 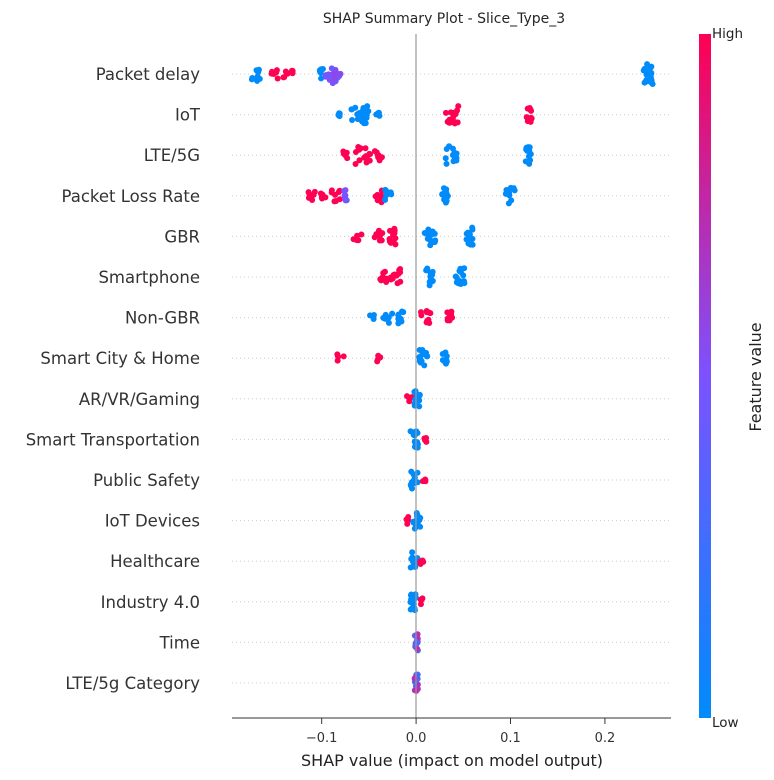 What do you see at coordinates (179, 642) in the screenshot?
I see `feature-label: Time` at bounding box center [179, 642].